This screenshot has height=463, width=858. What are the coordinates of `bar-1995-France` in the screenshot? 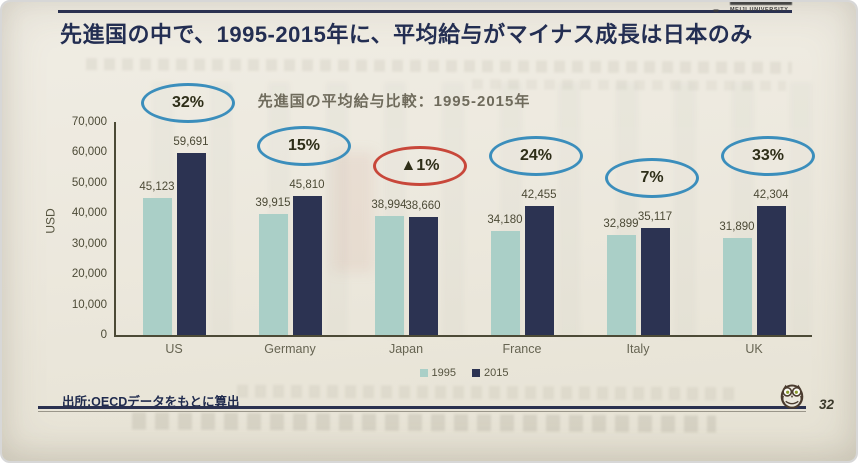 It's located at (505, 283).